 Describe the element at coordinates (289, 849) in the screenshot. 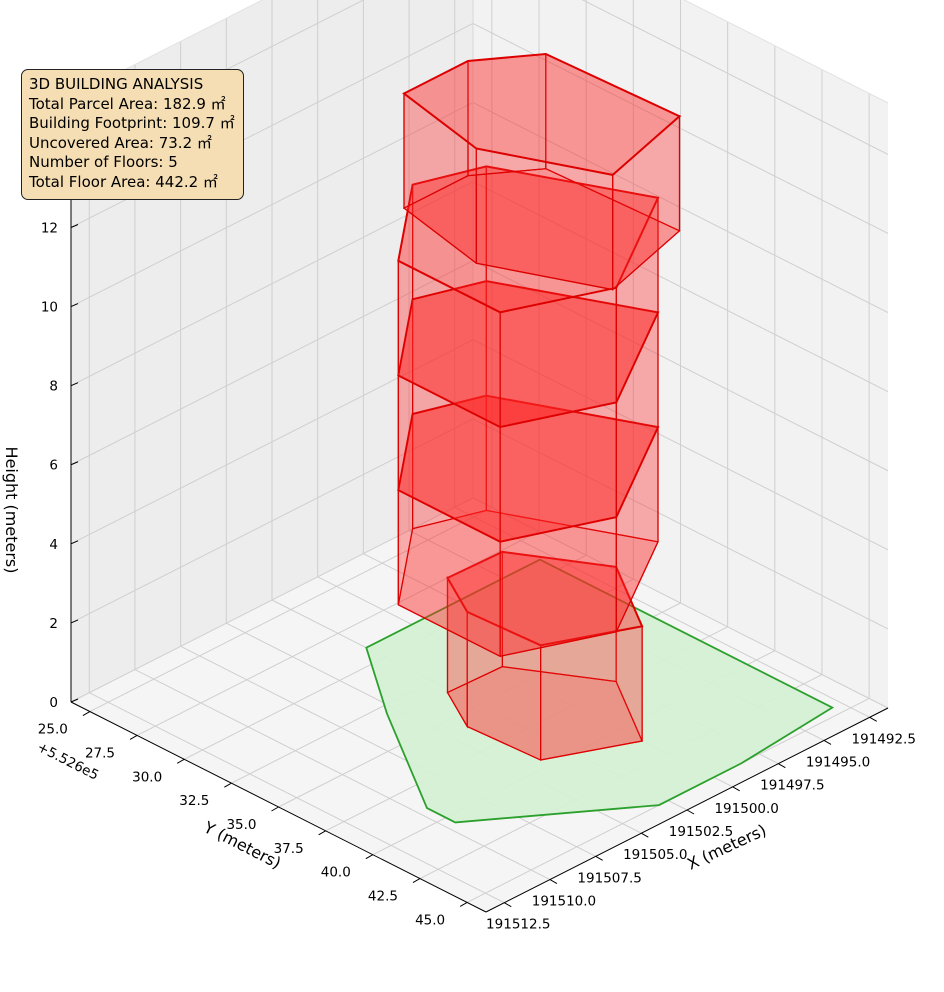

I see `y-tick-label: 37.5` at that location.